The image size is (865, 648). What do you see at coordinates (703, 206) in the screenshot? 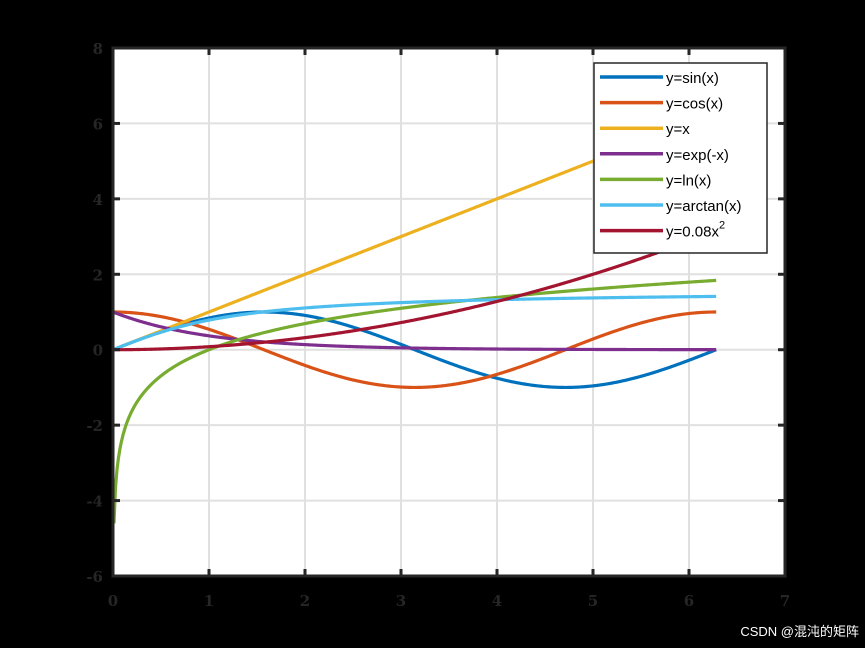
I see `legend-label: y=arctan(x)` at bounding box center [703, 206].